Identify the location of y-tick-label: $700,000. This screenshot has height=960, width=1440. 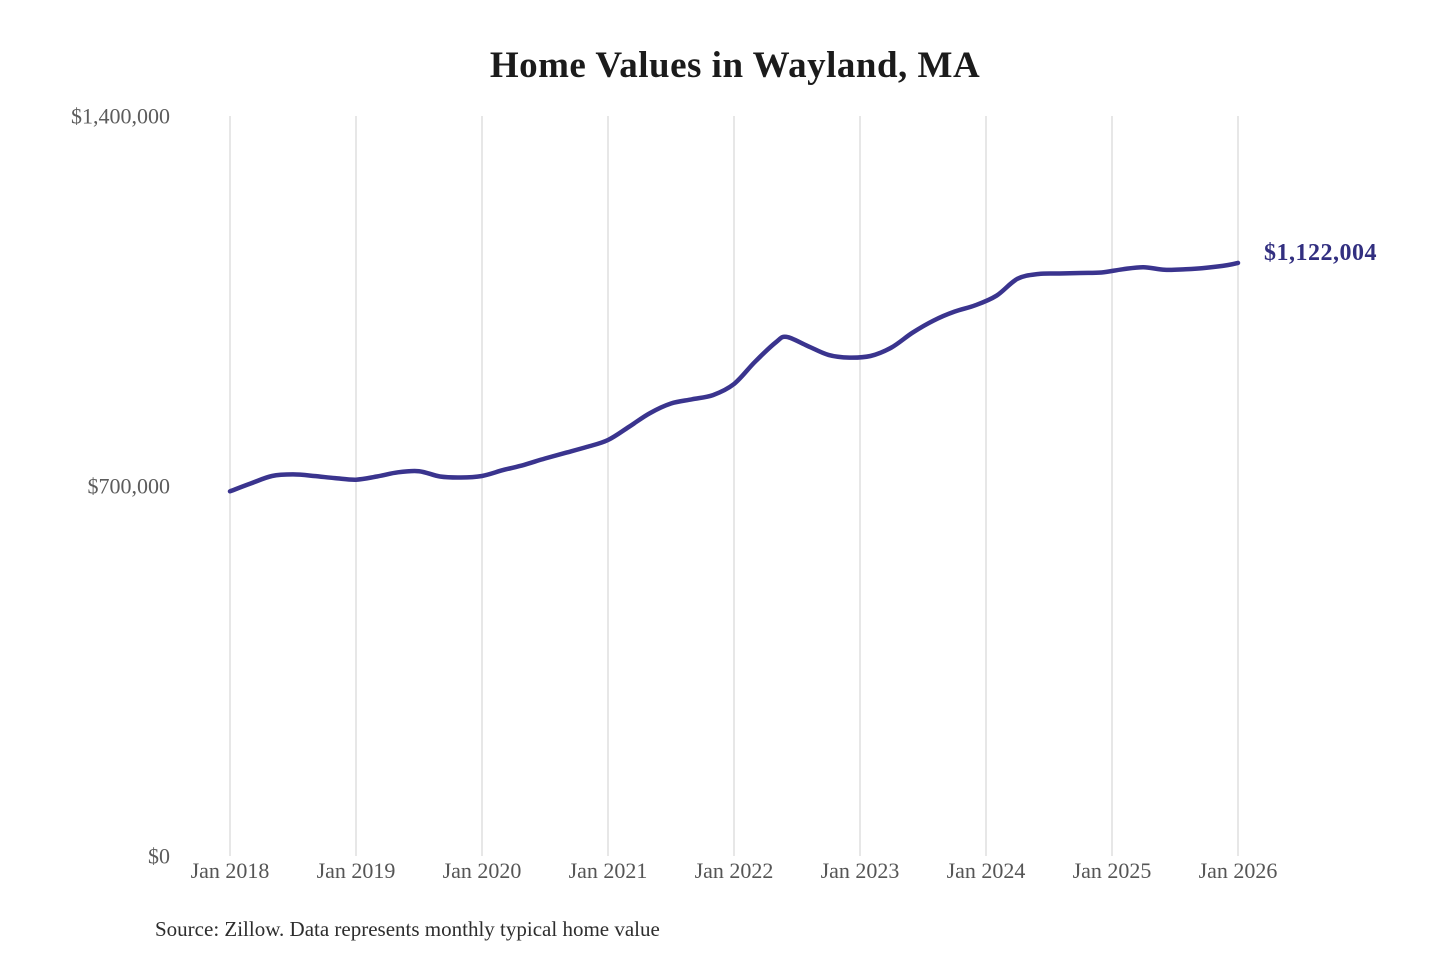
(129, 486).